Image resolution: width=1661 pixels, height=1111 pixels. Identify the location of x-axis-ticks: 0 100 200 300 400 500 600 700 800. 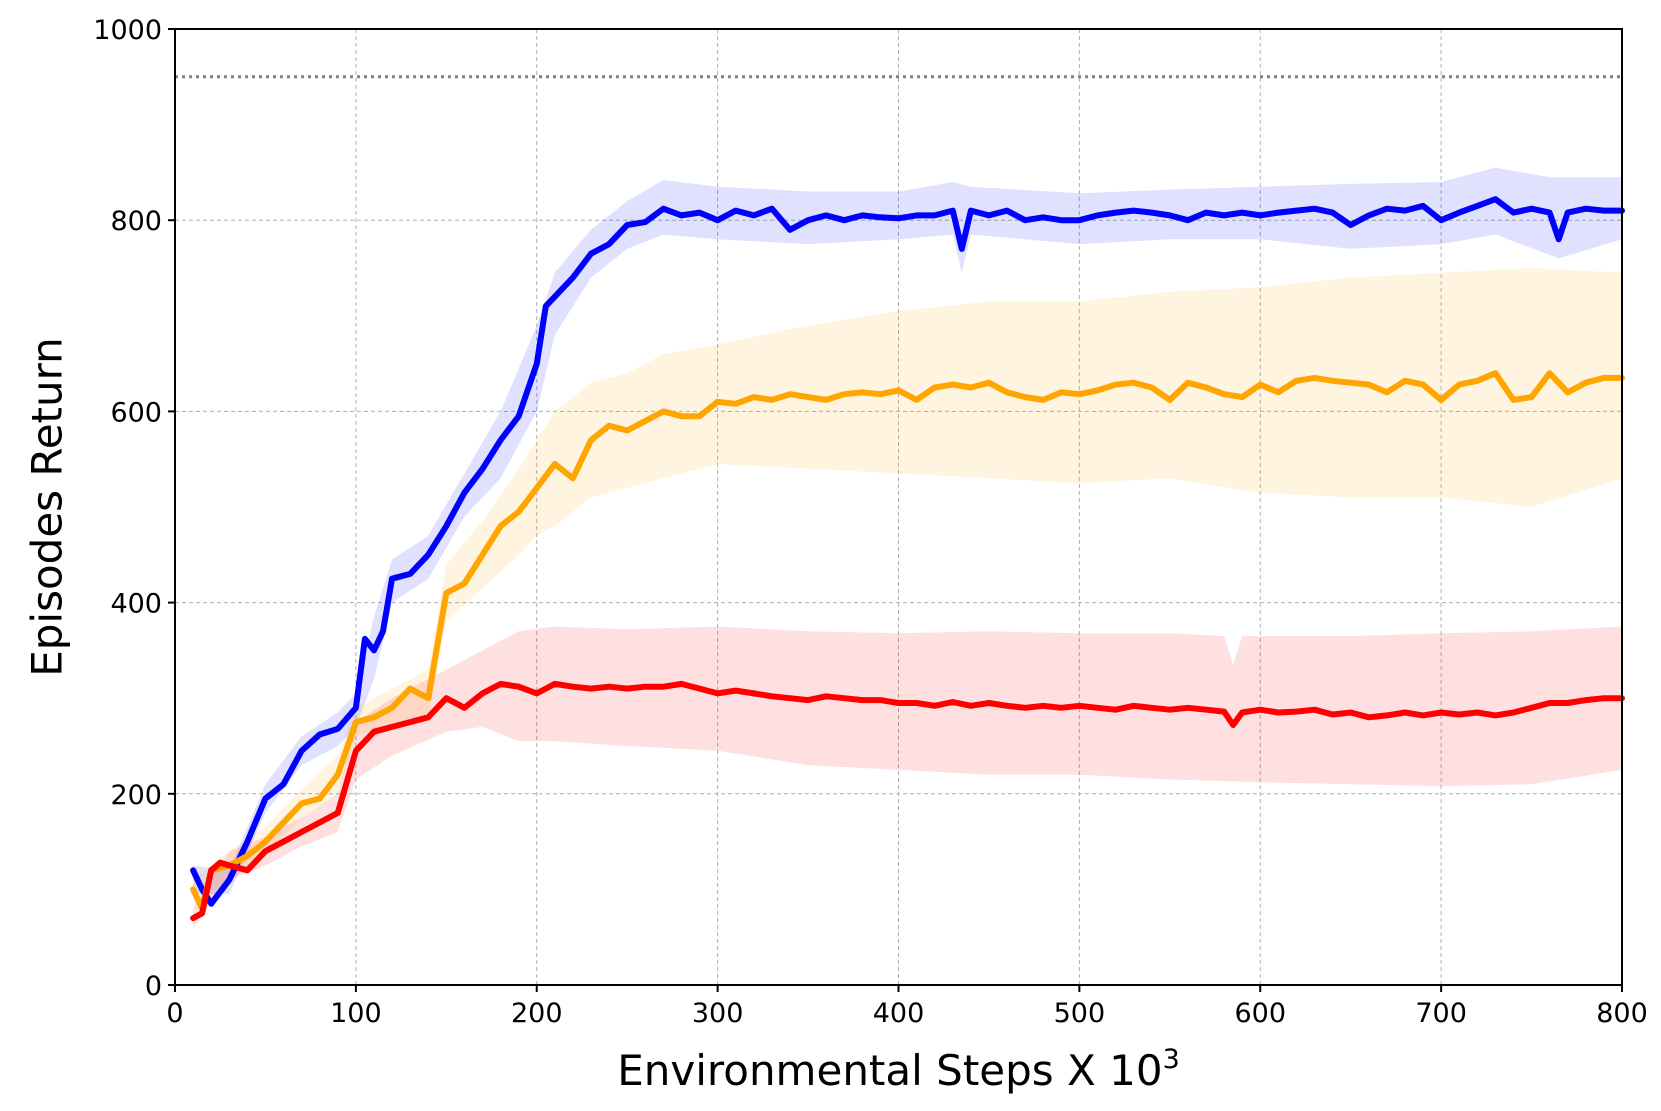
(907, 1007).